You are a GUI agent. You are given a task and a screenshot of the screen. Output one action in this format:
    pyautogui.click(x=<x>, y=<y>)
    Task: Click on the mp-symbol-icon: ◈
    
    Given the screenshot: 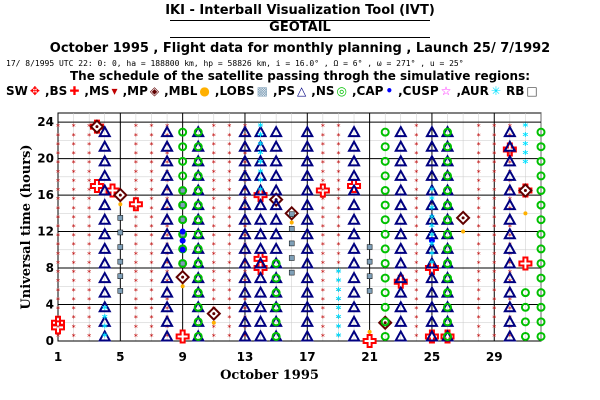 What is the action you would take?
    pyautogui.click(x=154, y=91)
    